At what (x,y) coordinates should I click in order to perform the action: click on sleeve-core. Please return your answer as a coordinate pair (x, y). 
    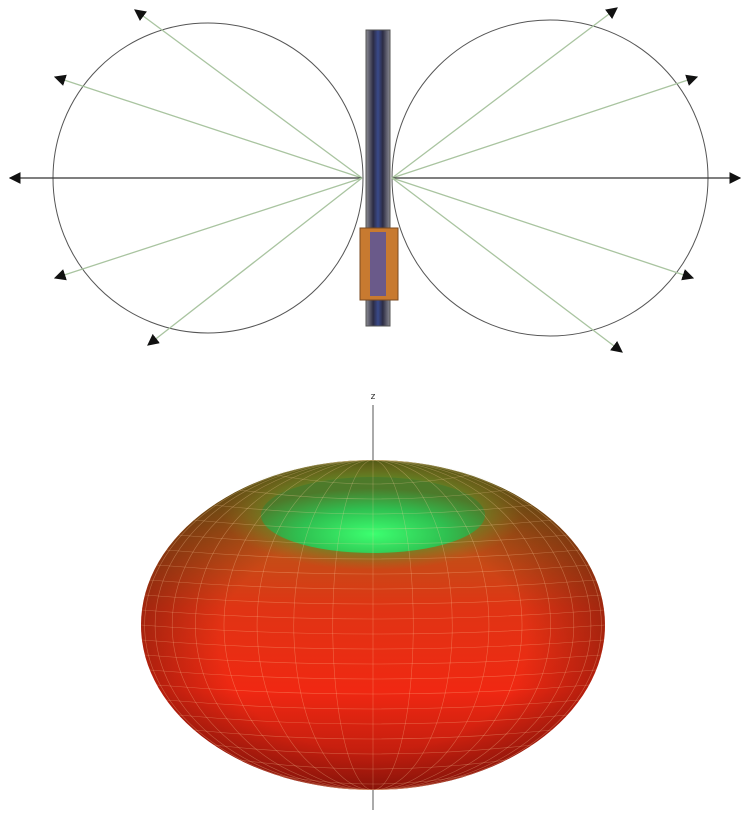
    Looking at the image, I should click on (378, 264).